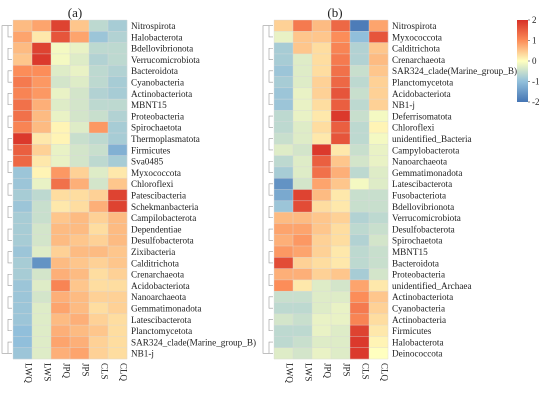  What do you see at coordinates (284, 172) in the screenshot?
I see `heatmap-cell-b-r13-c0: Gemmatimonadota / LWQ: -0.8` at bounding box center [284, 172].